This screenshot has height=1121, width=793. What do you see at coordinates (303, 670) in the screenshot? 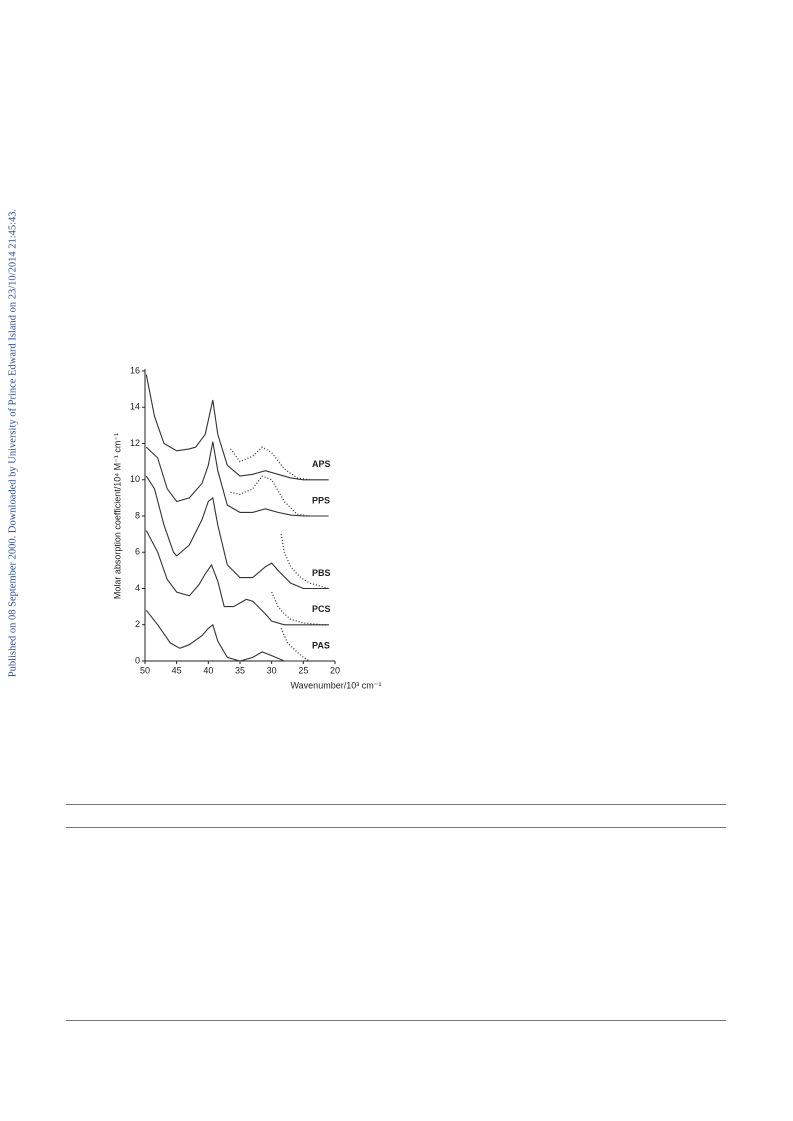
I see `x-tick-label: 25` at bounding box center [303, 670].